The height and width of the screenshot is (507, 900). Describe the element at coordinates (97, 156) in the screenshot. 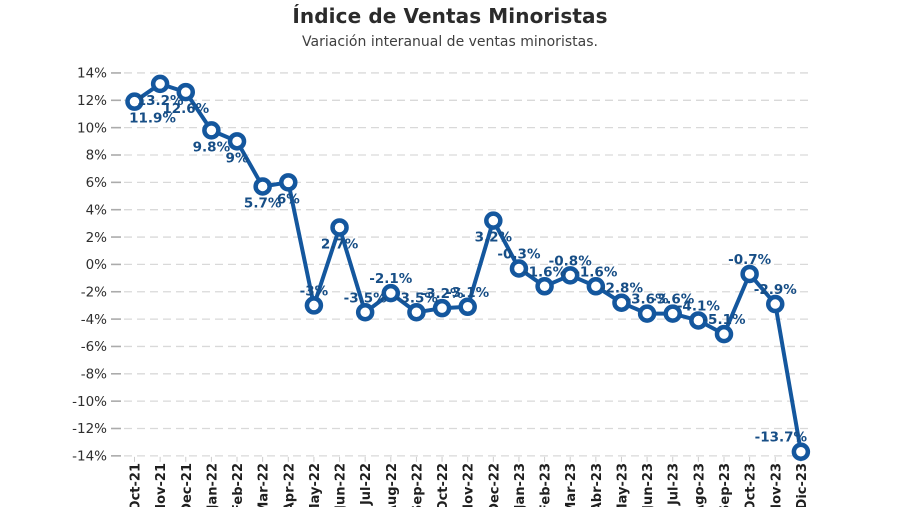

I see `y-tick-label: 8%` at that location.